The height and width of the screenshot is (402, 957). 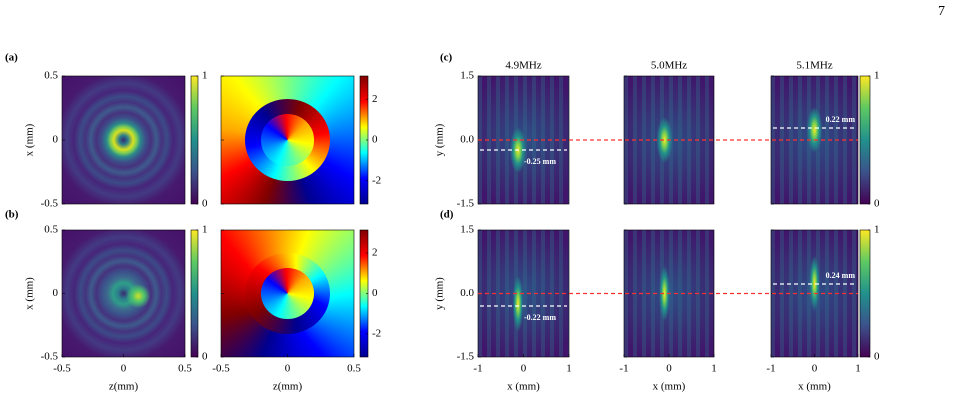 I want to click on shift-label: 0.22 mm, so click(x=841, y=119).